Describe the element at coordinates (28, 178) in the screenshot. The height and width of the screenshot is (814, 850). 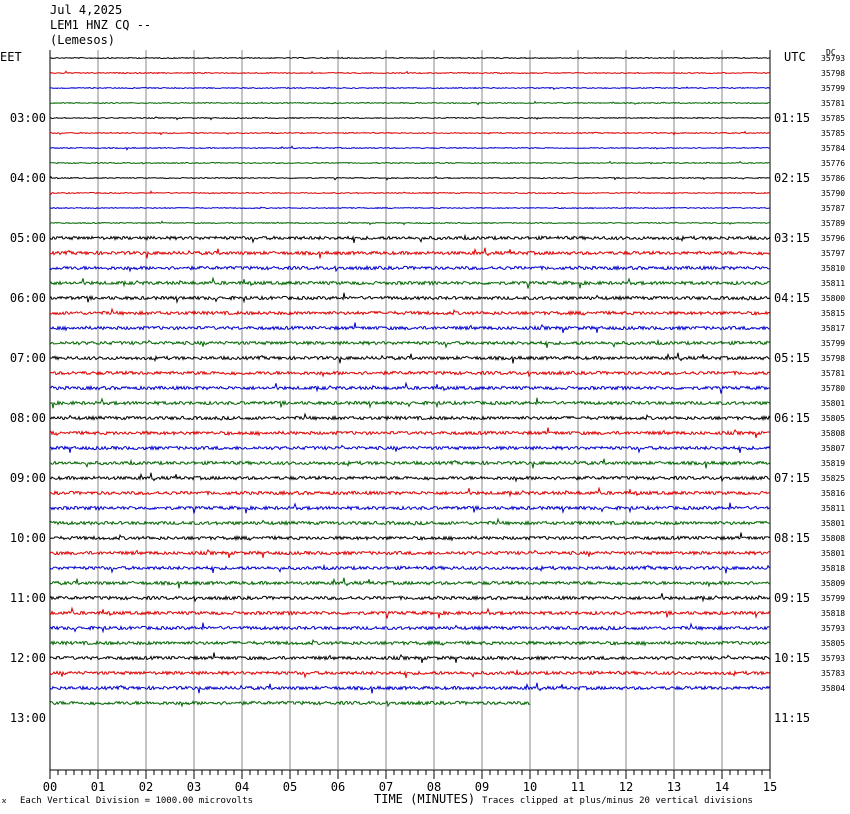
I see `left-time-label: 04:00` at that location.